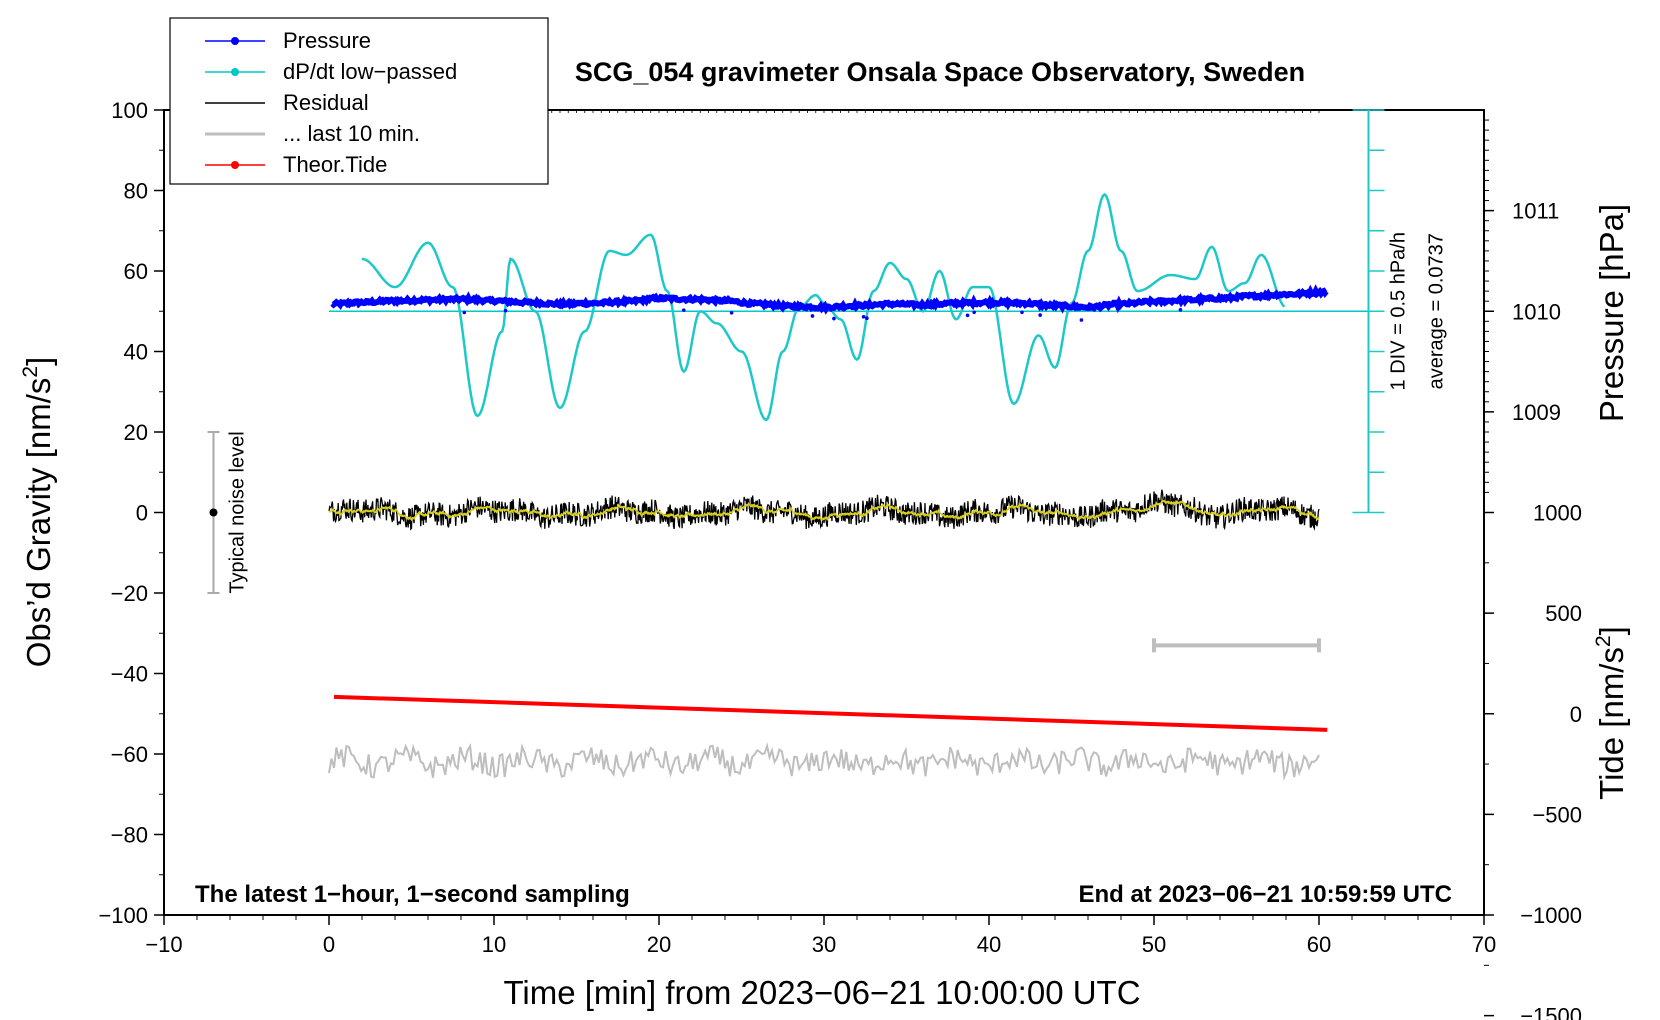  What do you see at coordinates (1535, 211) in the screenshot?
I see `pressure-tick-label: 1011` at bounding box center [1535, 211].